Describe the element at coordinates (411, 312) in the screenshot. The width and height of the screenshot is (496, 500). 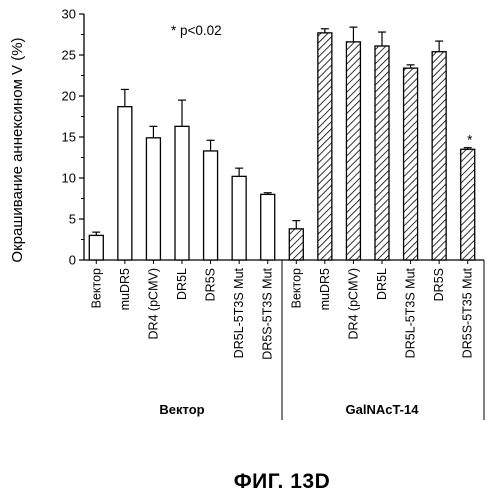
I see `category-label-11: DR5L-5T3S Mut` at that location.